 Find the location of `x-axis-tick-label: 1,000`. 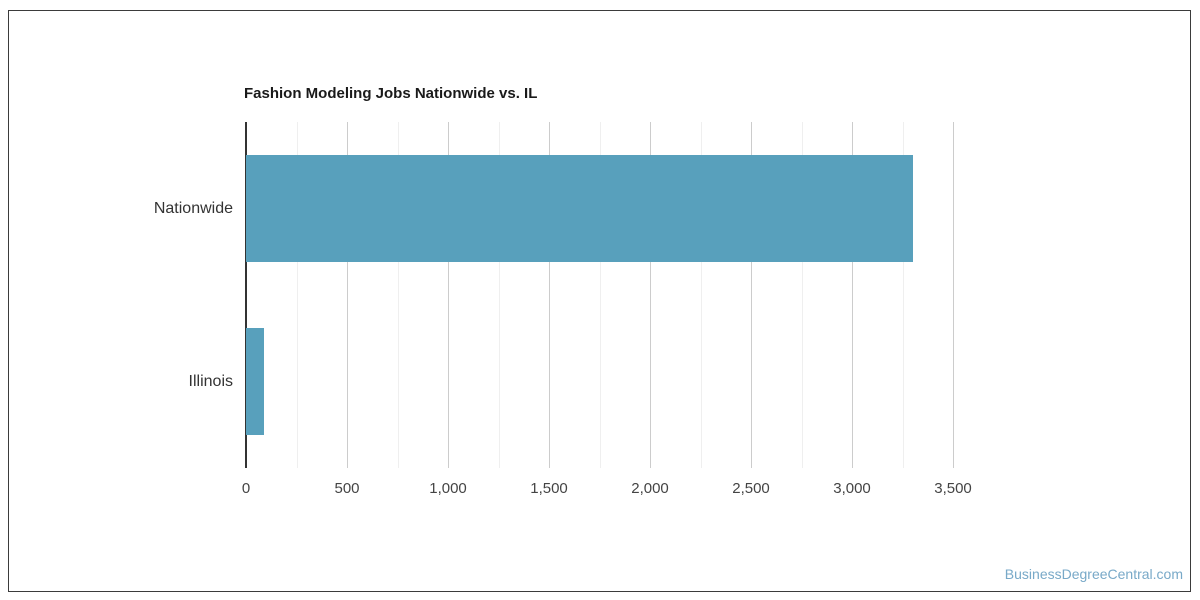

x-axis-tick-label: 1,000 is located at coordinates (448, 488).